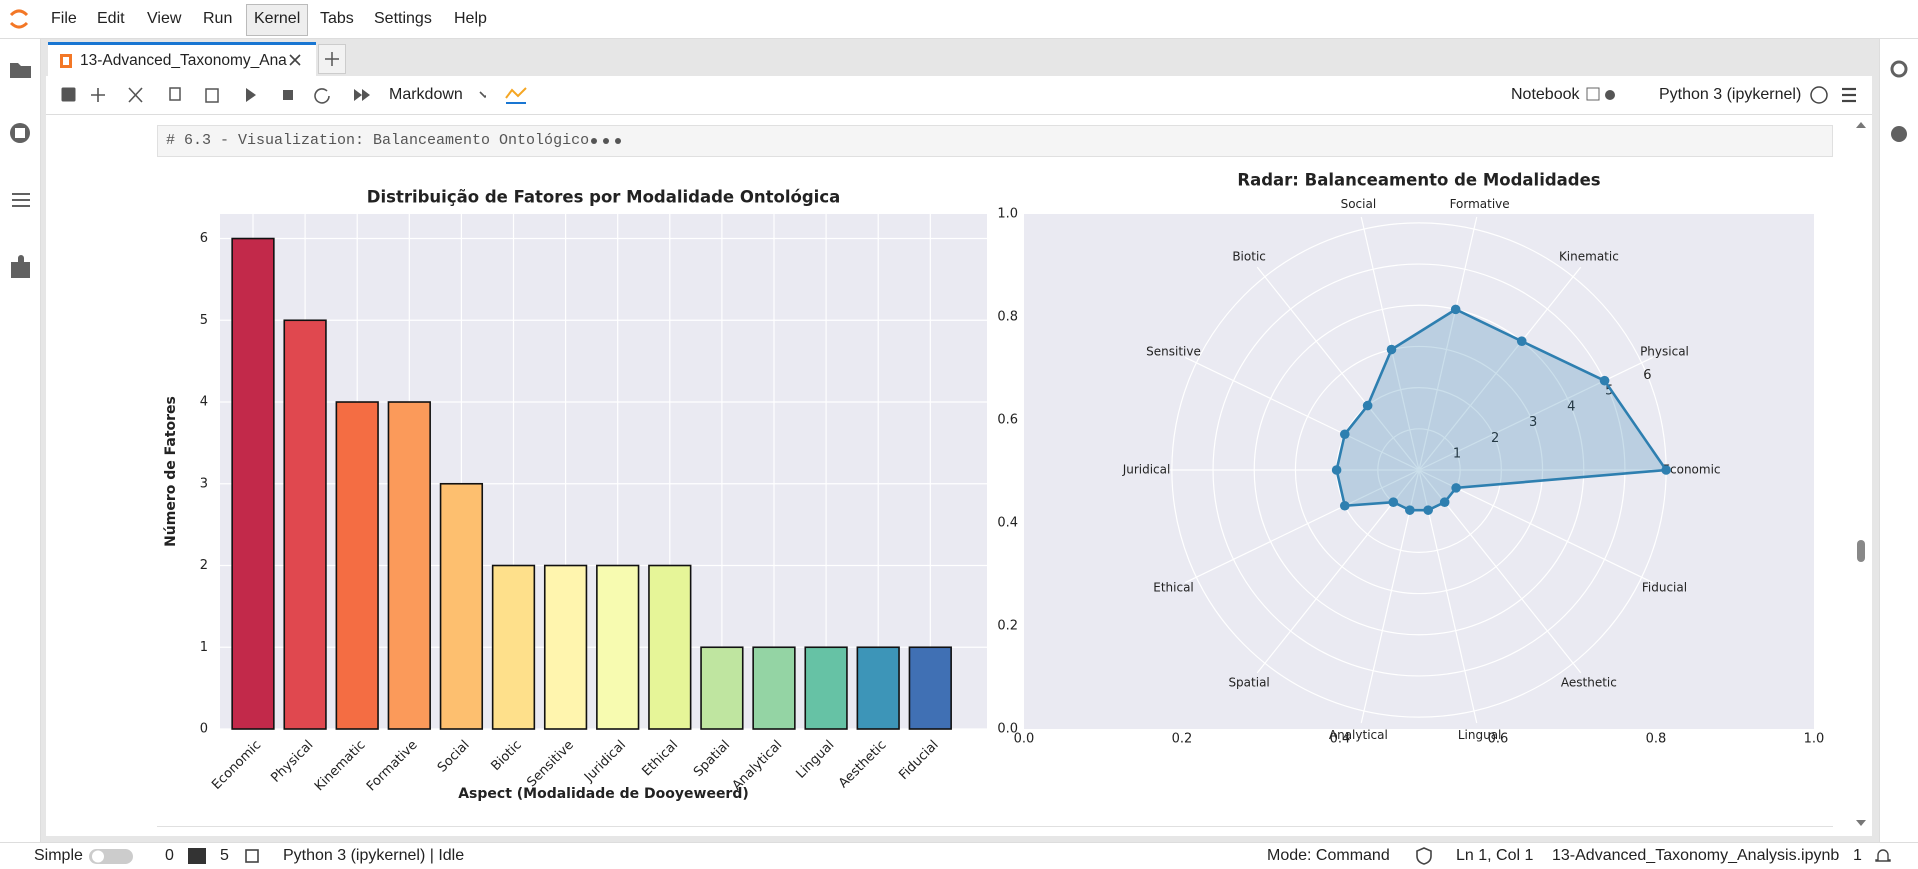  What do you see at coordinates (815, 760) in the screenshot?
I see `x-tick-label: Lingual` at bounding box center [815, 760].